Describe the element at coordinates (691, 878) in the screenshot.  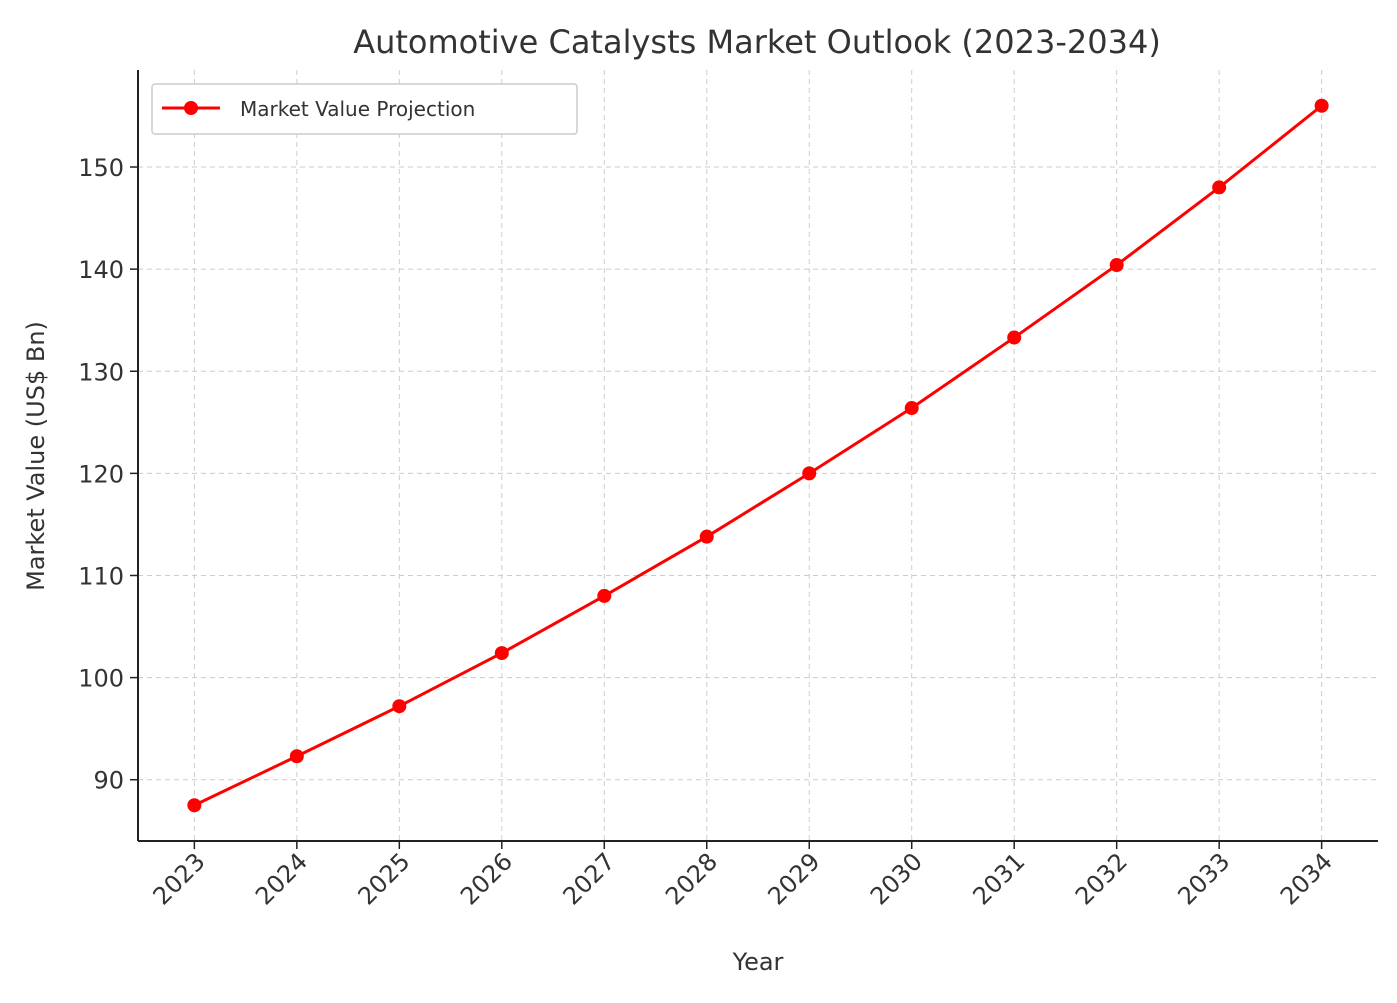
I see `x-tick-label: 2028` at that location.